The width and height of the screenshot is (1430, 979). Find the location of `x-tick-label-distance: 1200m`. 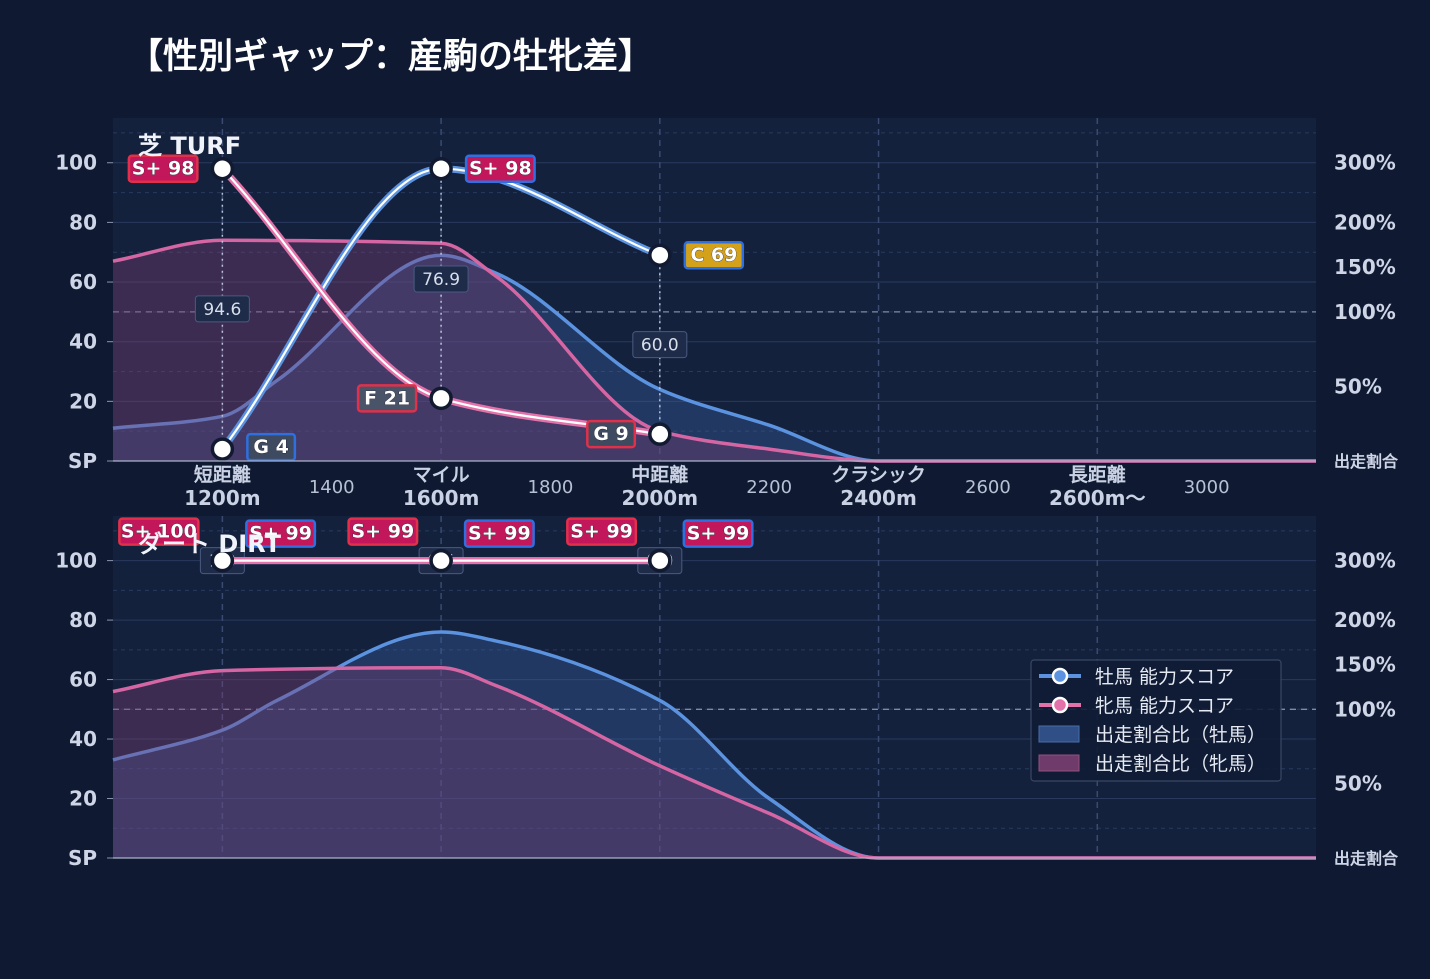

x-tick-label-distance: 1200m is located at coordinates (222, 498).